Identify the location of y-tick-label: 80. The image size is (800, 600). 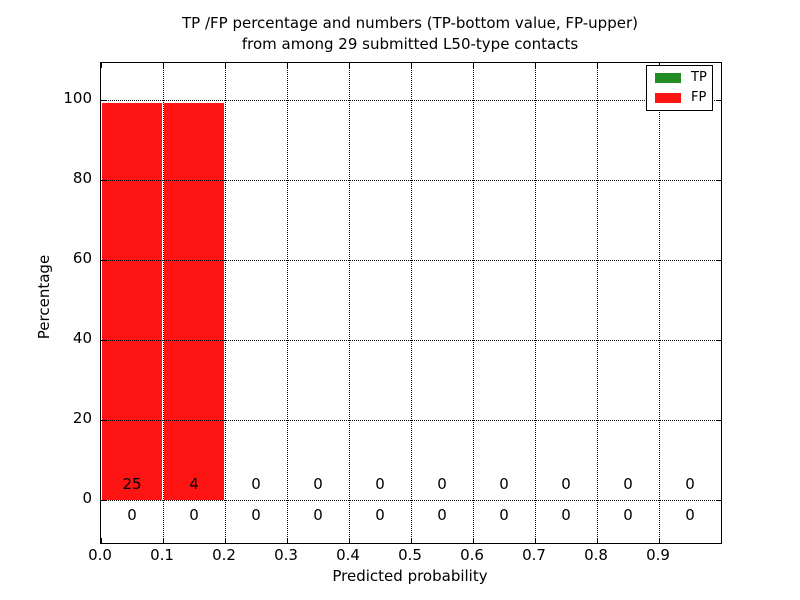
(82, 178).